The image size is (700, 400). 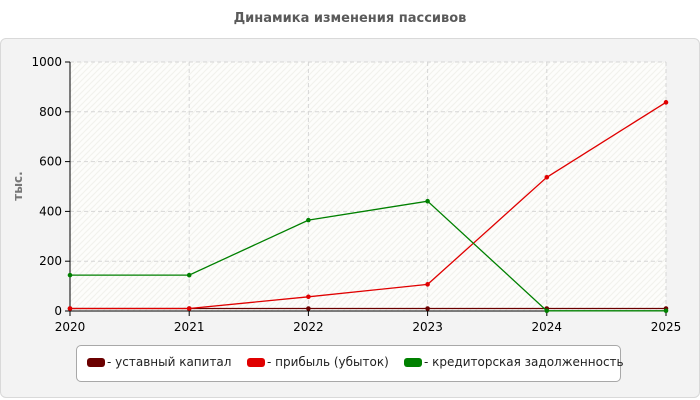 I want to click on legend-item: - кредиторская задолженность, so click(x=514, y=362).